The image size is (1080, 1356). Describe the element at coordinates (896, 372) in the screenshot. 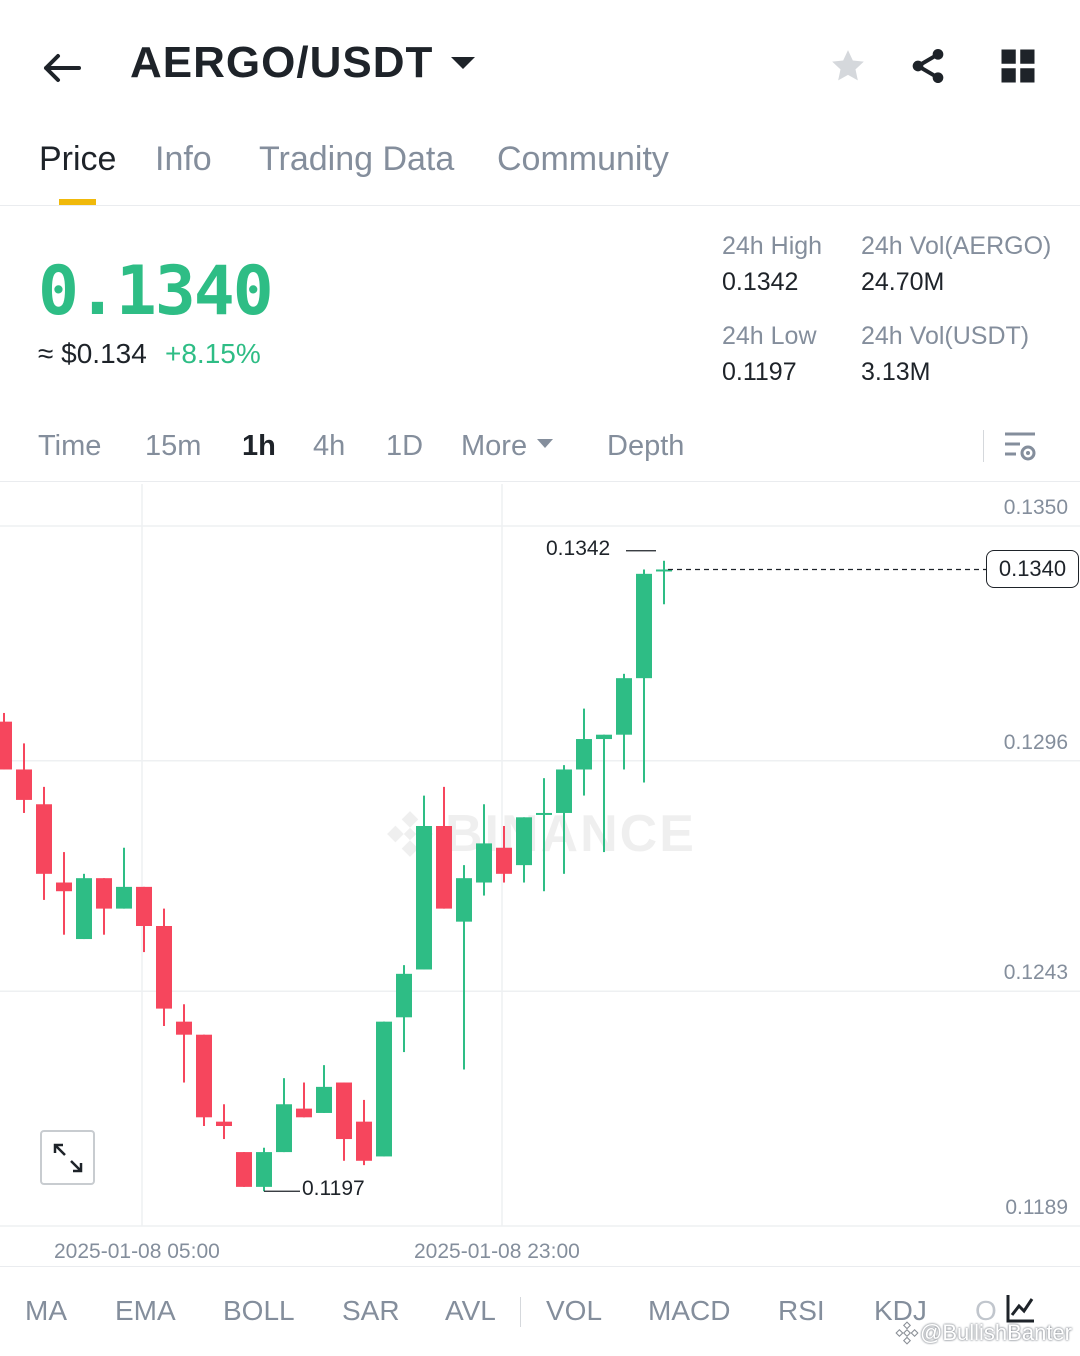

I see `vol-quote-value: 3.13M` at that location.